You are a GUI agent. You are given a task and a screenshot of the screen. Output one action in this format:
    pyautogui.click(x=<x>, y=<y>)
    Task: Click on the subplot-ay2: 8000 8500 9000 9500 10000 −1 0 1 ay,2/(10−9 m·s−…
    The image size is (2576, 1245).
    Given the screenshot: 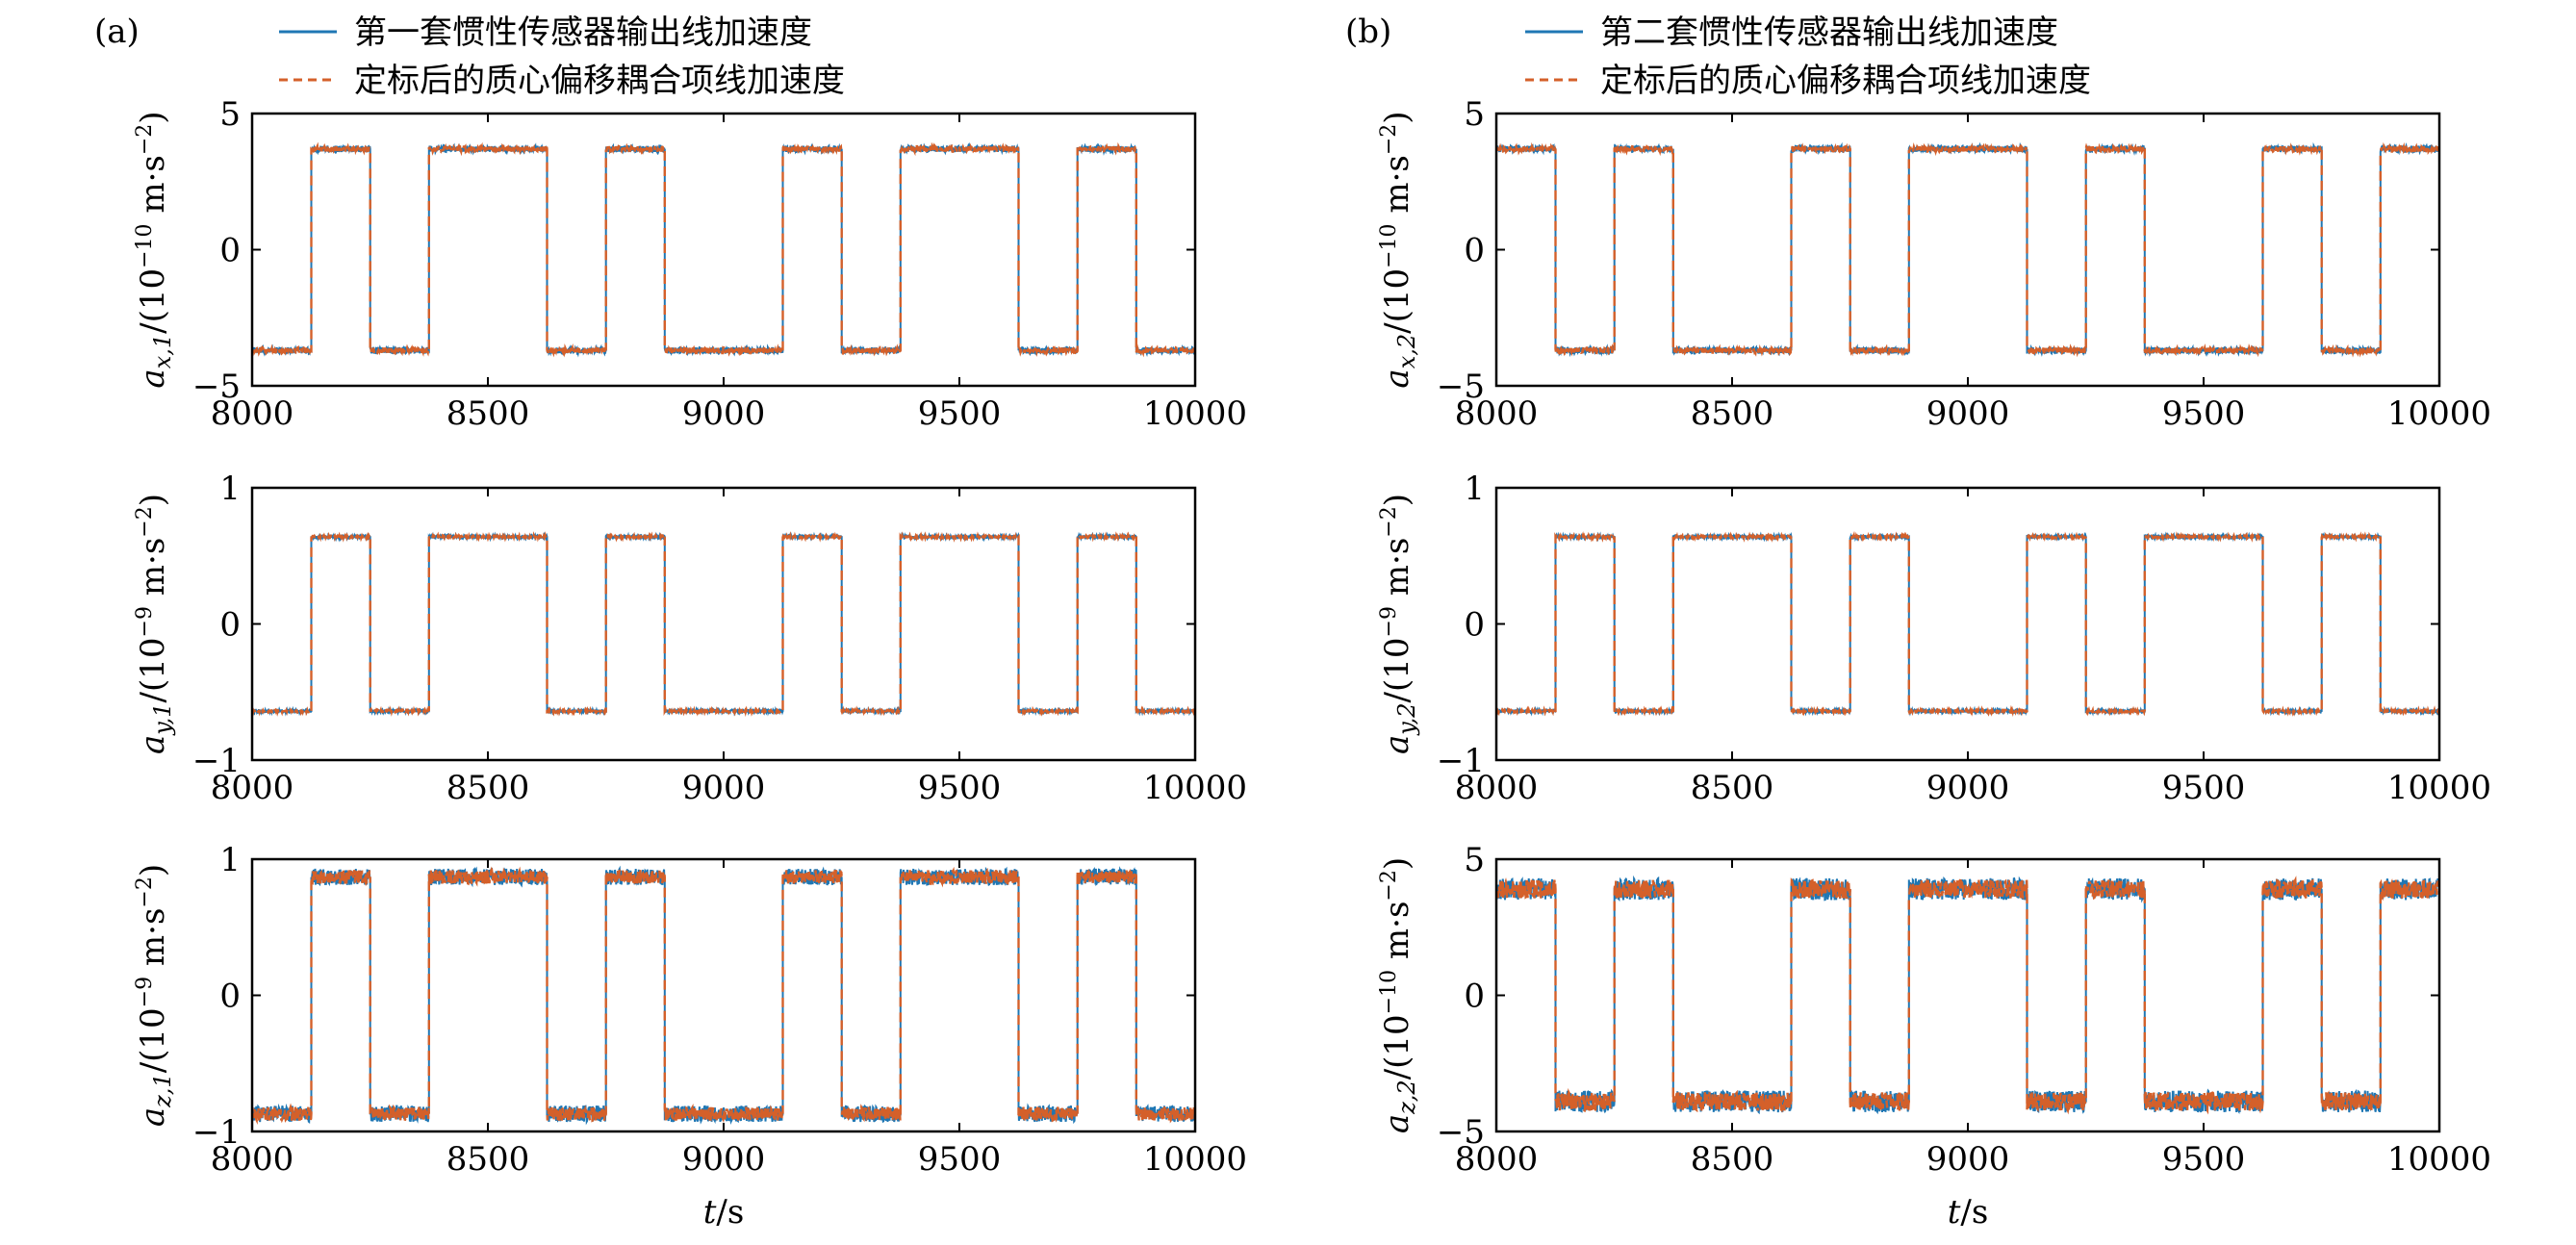 What is the action you would take?
    pyautogui.click(x=1934, y=638)
    